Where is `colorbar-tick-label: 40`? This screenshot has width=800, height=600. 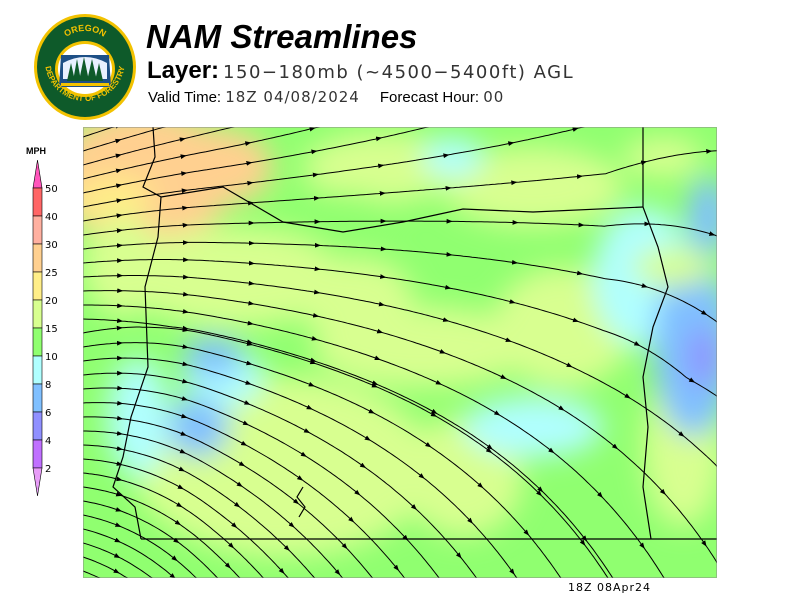
colorbar-tick-label: 40 is located at coordinates (51, 217).